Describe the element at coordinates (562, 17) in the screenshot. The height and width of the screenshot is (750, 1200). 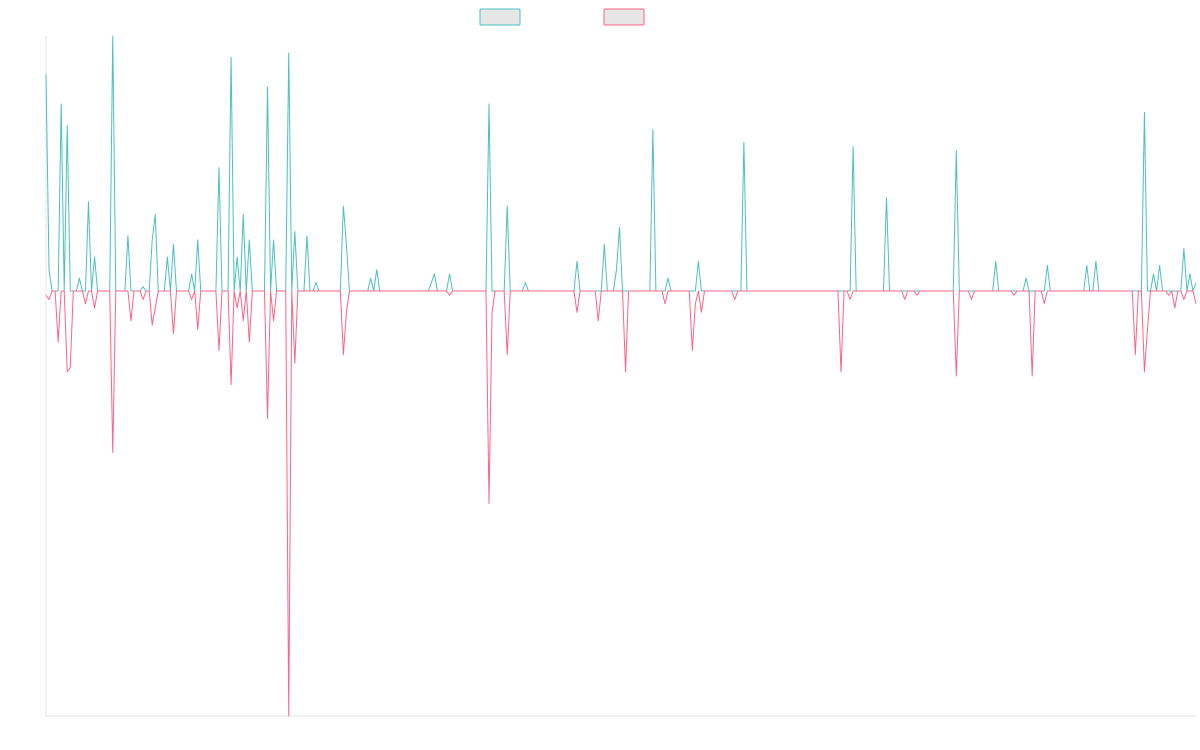
I see `legend` at that location.